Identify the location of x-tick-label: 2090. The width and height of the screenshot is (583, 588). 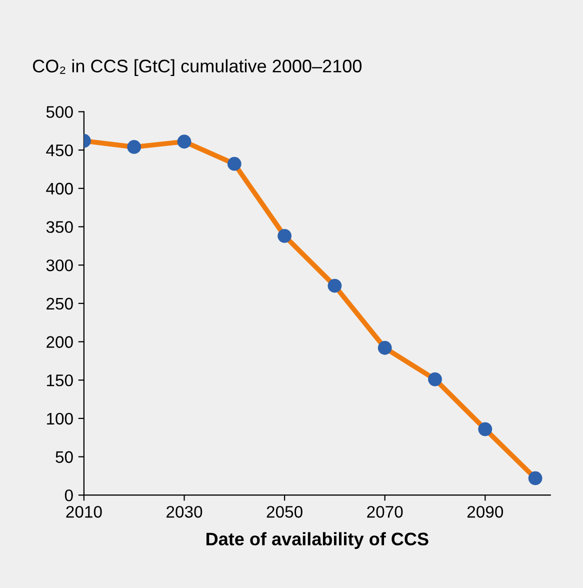
(485, 512).